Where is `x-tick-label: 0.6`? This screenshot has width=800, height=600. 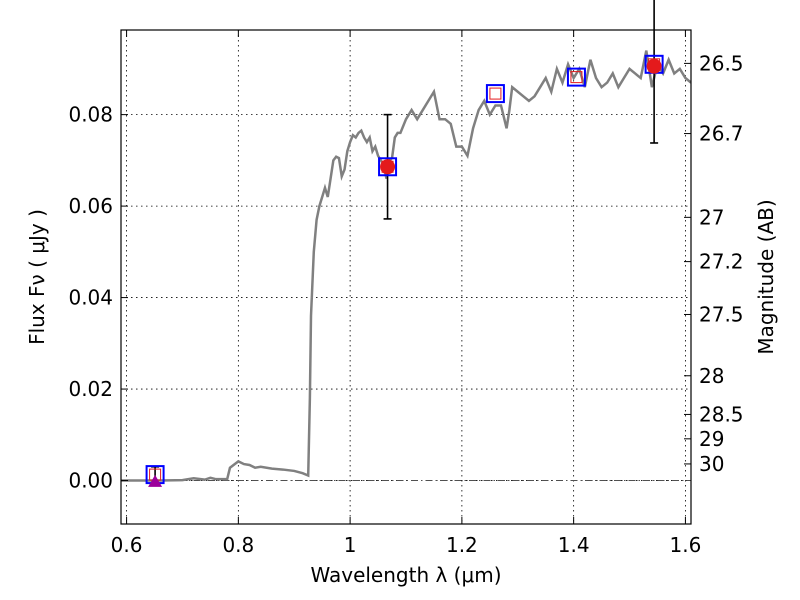
x-tick-label: 0.6 is located at coordinates (127, 545).